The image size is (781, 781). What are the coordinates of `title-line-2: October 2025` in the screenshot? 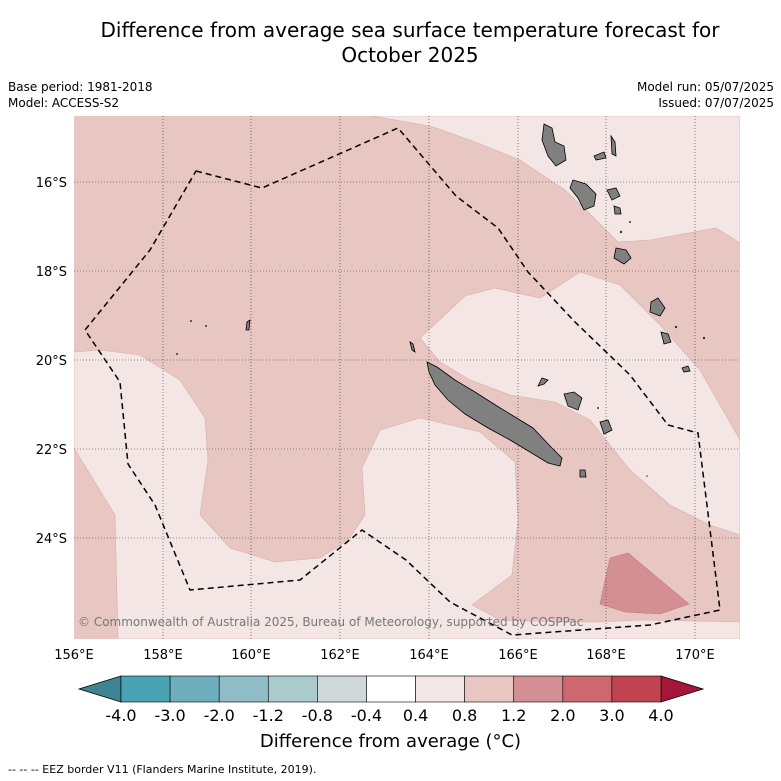 It's located at (410, 55).